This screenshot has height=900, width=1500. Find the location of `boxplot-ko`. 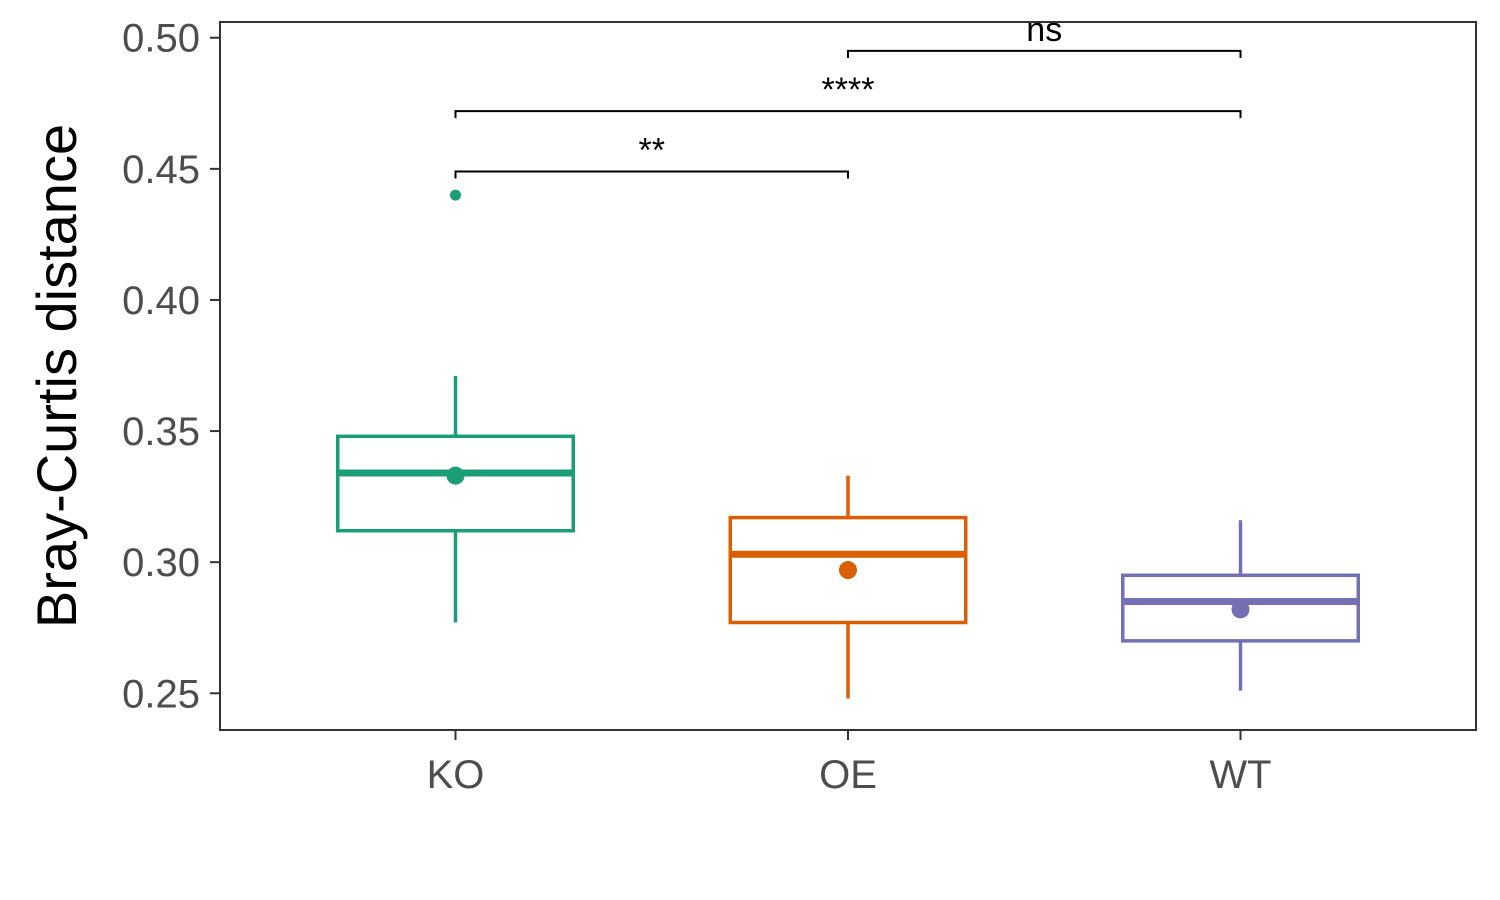

boxplot-ko is located at coordinates (455, 406).